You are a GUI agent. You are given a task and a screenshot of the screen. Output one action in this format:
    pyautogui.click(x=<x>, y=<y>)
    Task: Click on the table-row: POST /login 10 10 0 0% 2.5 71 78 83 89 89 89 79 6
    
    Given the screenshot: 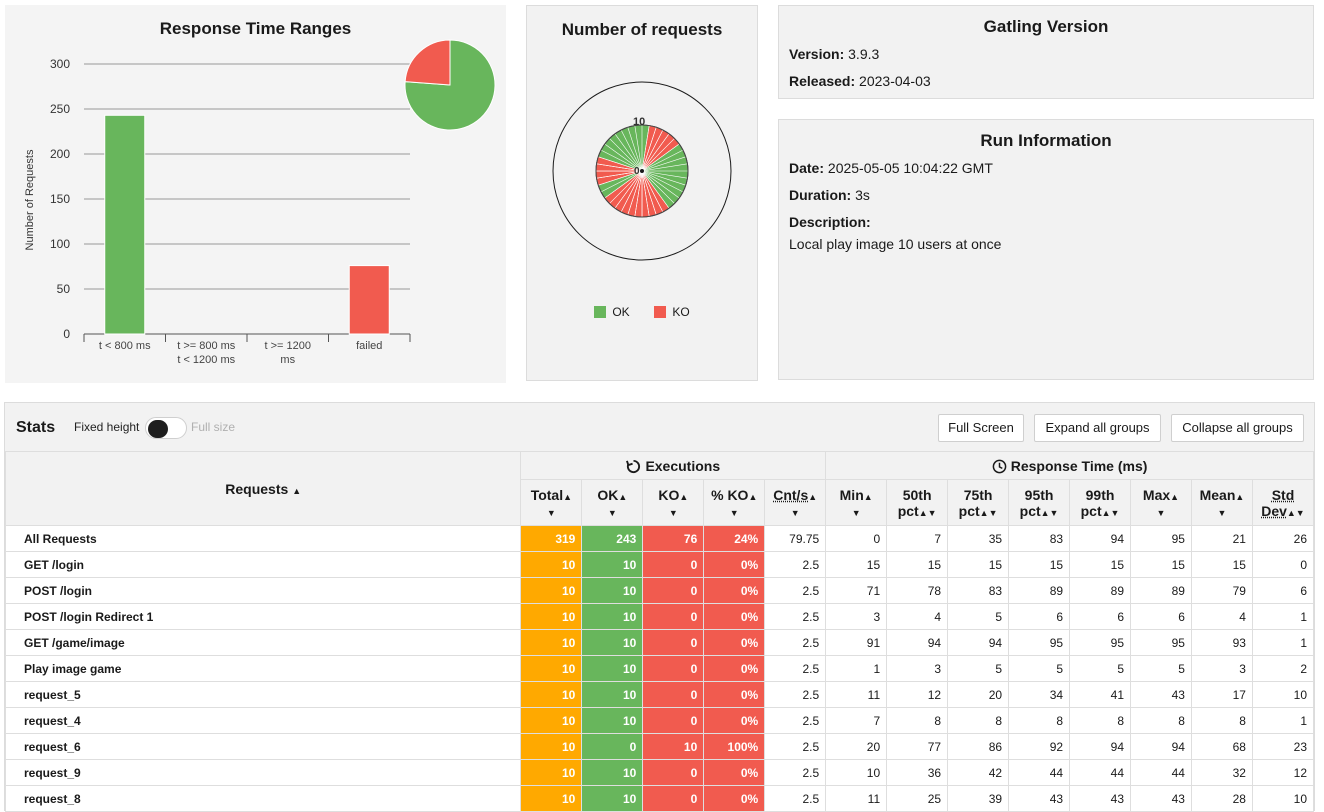 What is the action you would take?
    pyautogui.click(x=659, y=590)
    